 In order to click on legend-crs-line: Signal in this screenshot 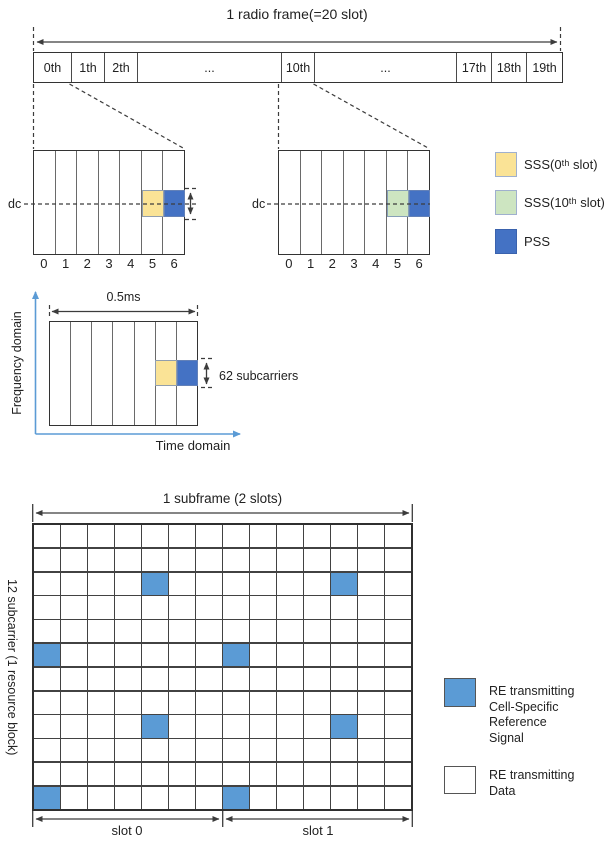, I will do `click(506, 737)`.